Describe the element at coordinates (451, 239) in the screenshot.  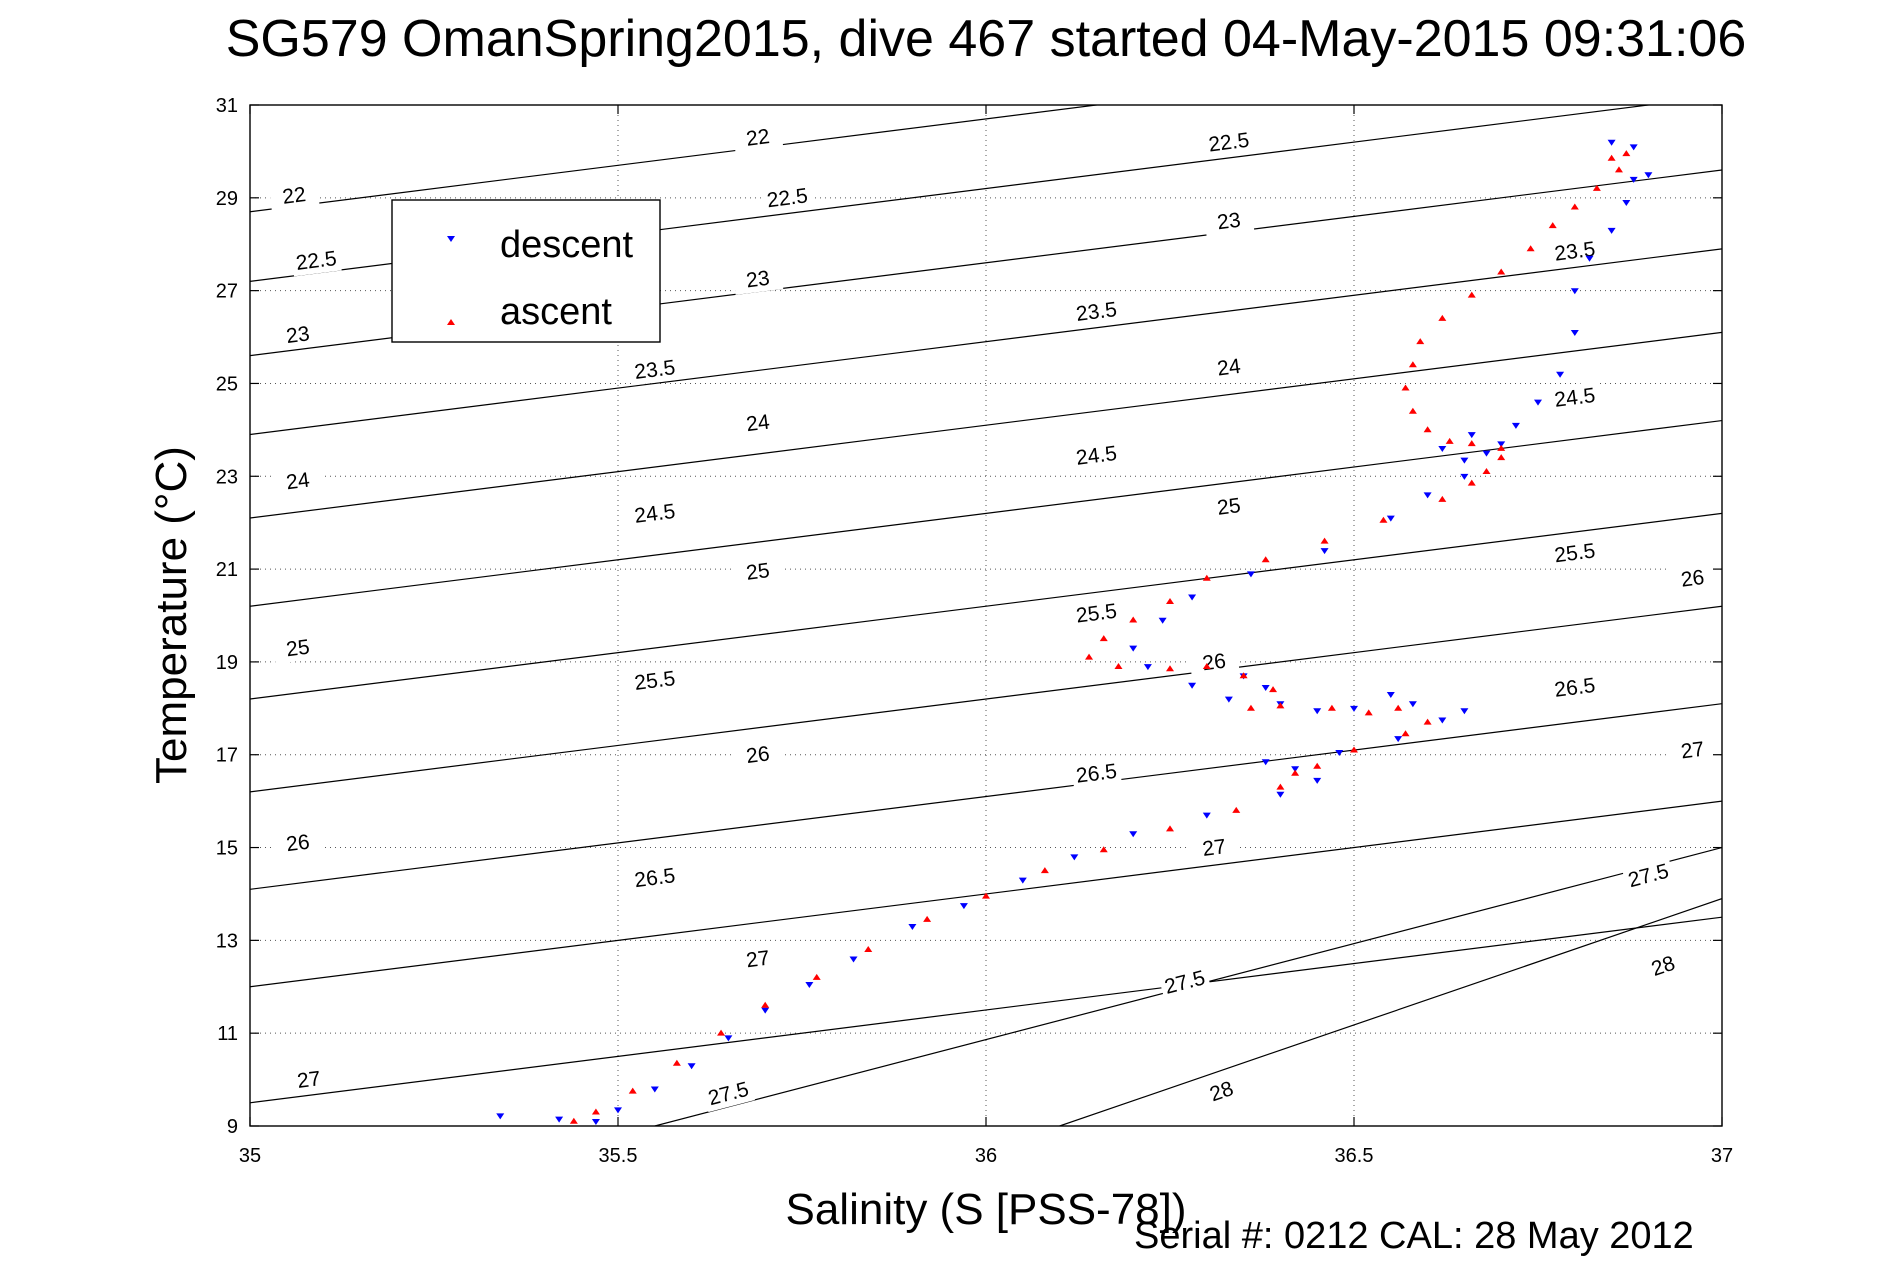
I see `legend-descent-marker` at that location.